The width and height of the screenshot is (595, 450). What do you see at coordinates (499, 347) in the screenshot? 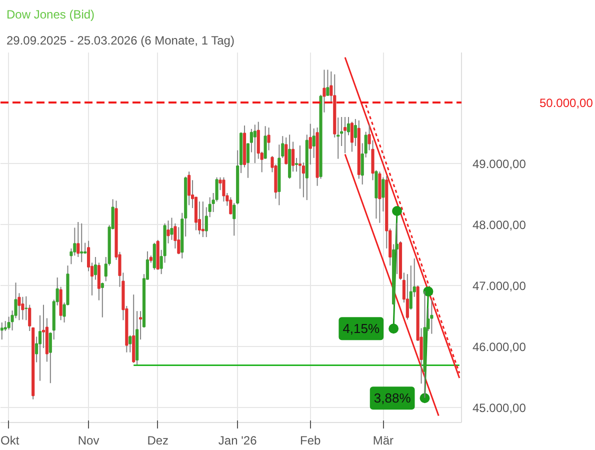
I see `y-tick-label: 46.000,00` at bounding box center [499, 347].